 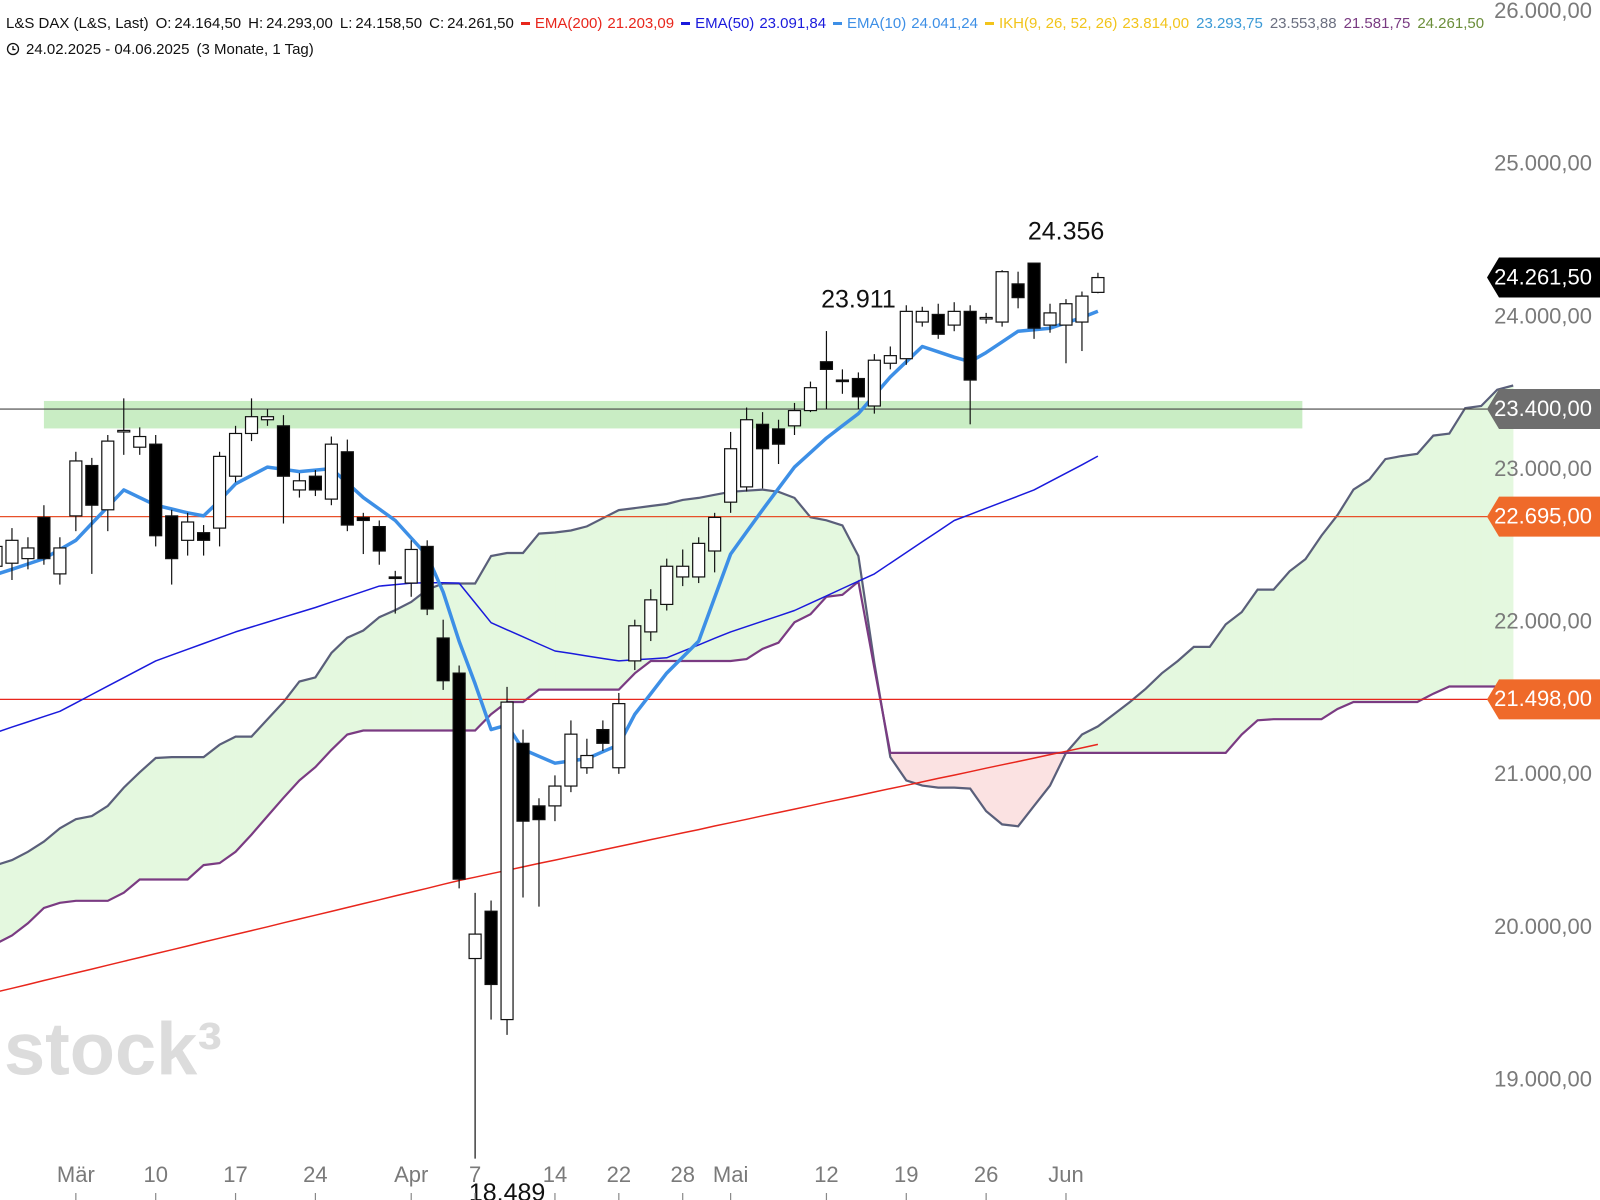 I want to click on support-zone, so click(x=673, y=414).